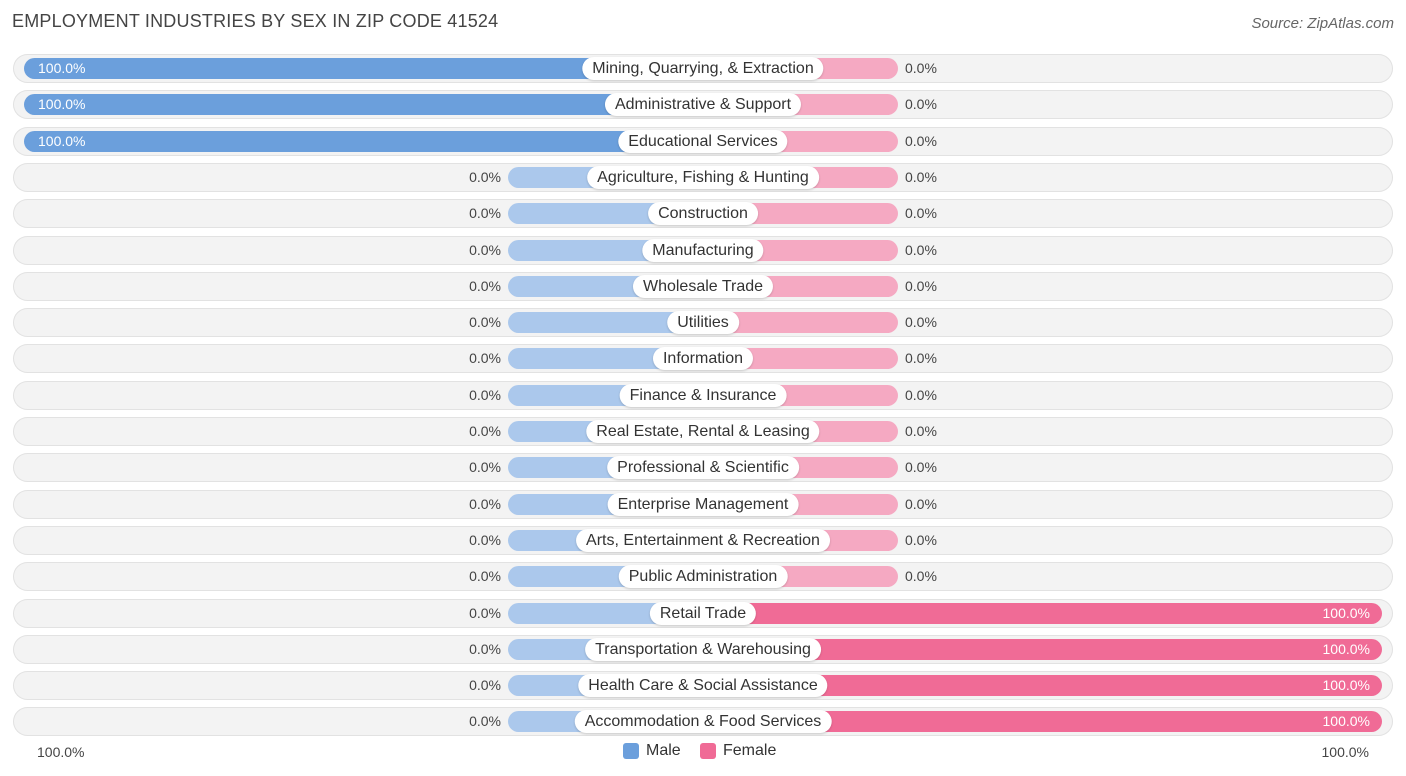  I want to click on category-label: Mining, Quarrying, & Extraction, so click(703, 68).